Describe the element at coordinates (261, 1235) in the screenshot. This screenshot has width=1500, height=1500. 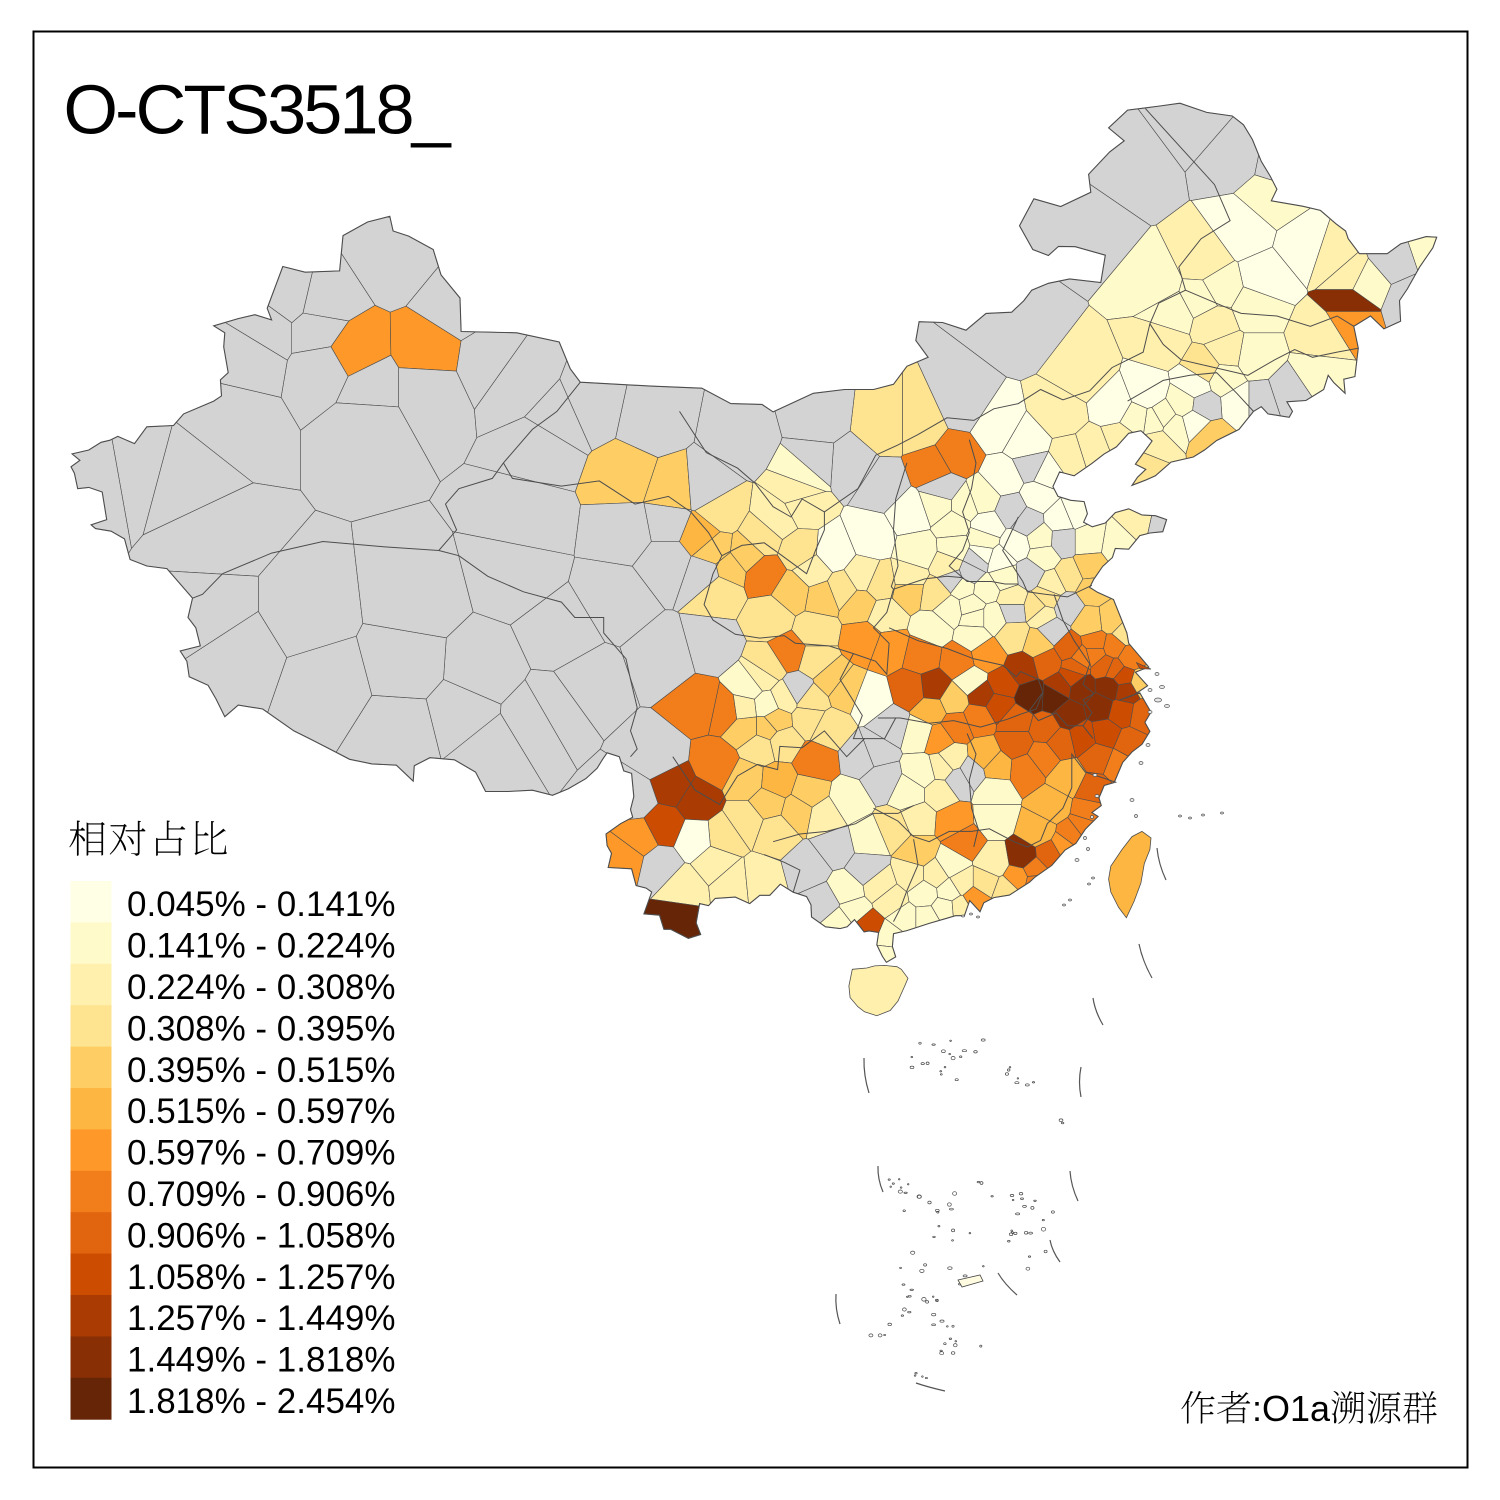
I see `svg-text: 0.906% - 1.058%` at that location.